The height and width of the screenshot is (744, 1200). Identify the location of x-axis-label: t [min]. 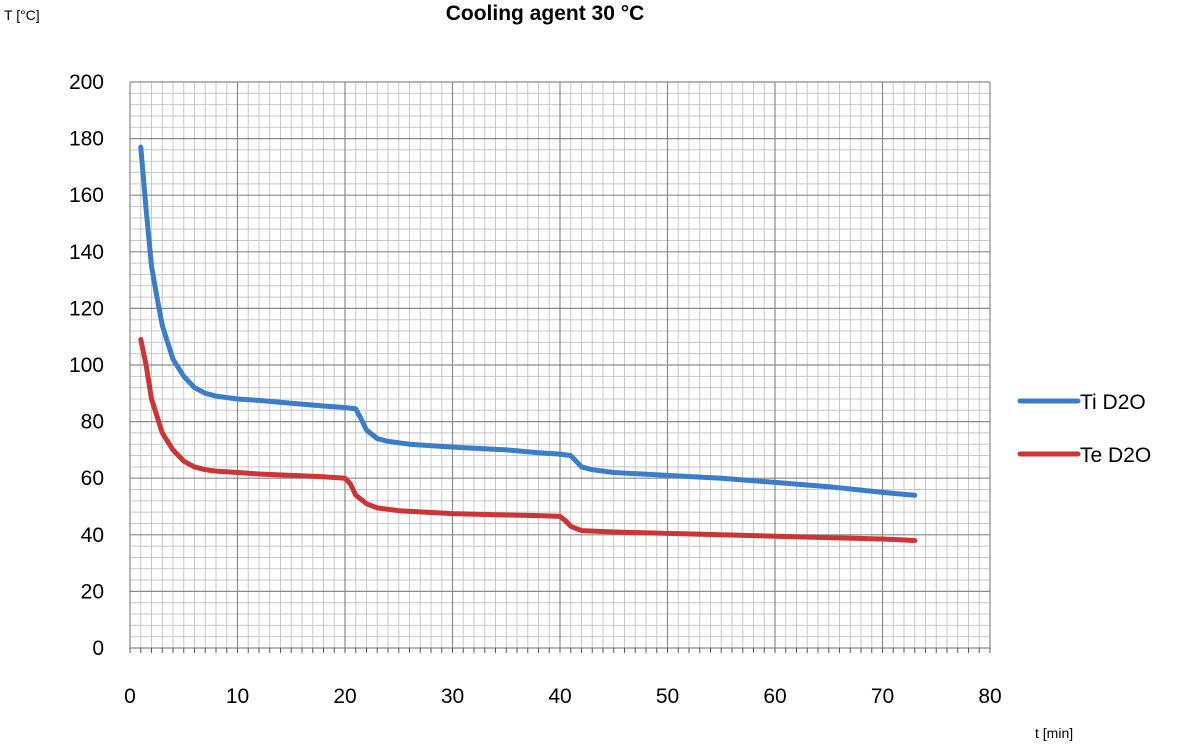
(1054, 733).